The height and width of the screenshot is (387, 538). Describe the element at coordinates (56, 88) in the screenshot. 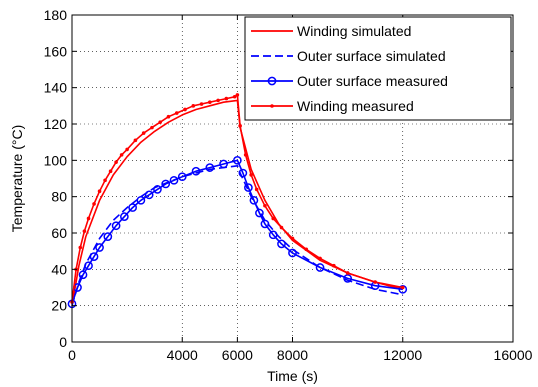

I see `y-tick-label: 140` at that location.